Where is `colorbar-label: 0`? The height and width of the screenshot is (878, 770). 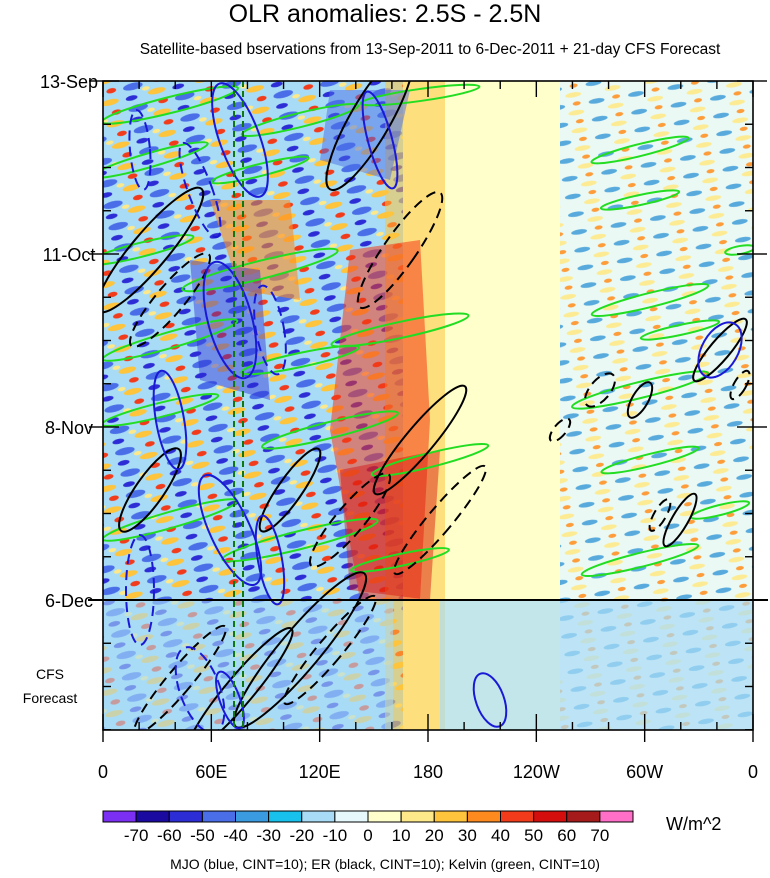 colorbar-label: 0 is located at coordinates (367, 835).